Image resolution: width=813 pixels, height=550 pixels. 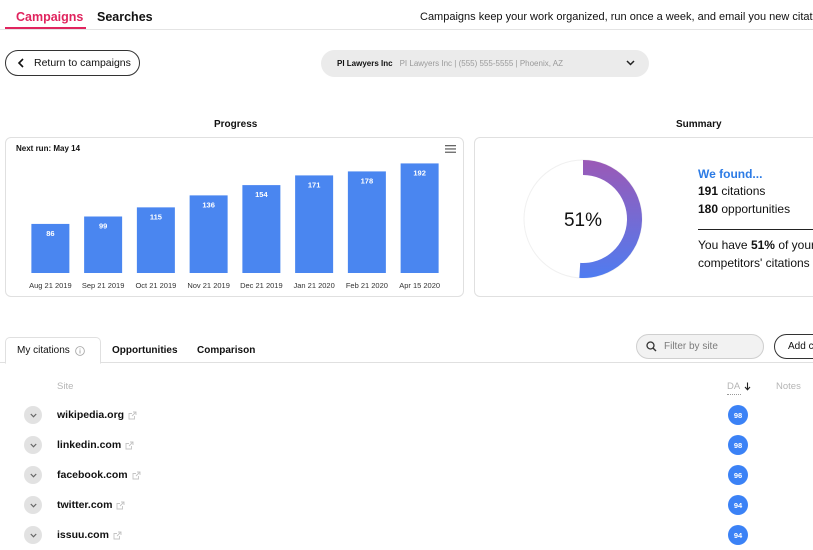 What do you see at coordinates (208, 204) in the screenshot?
I see `bar-value-label-3: 136` at bounding box center [208, 204].